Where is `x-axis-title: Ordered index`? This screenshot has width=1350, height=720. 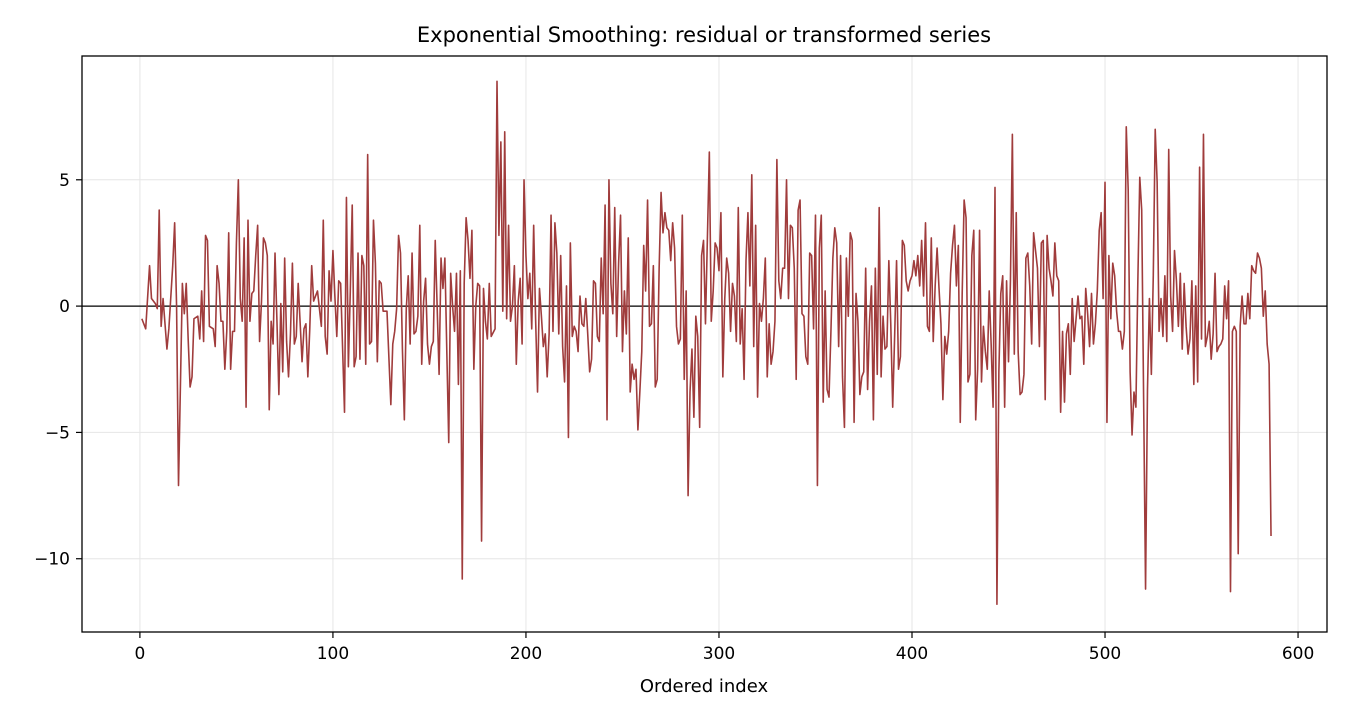
x-axis-title: Ordered index is located at coordinates (704, 686).